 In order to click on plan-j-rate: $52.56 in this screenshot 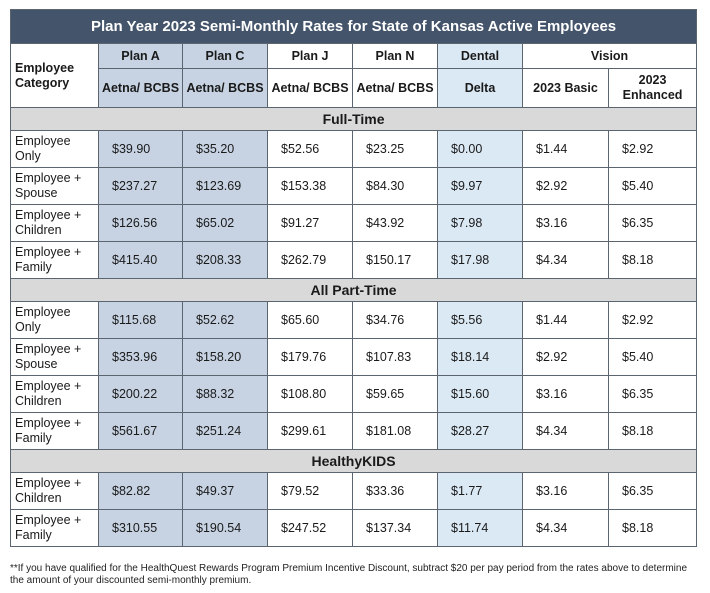, I will do `click(310, 149)`.